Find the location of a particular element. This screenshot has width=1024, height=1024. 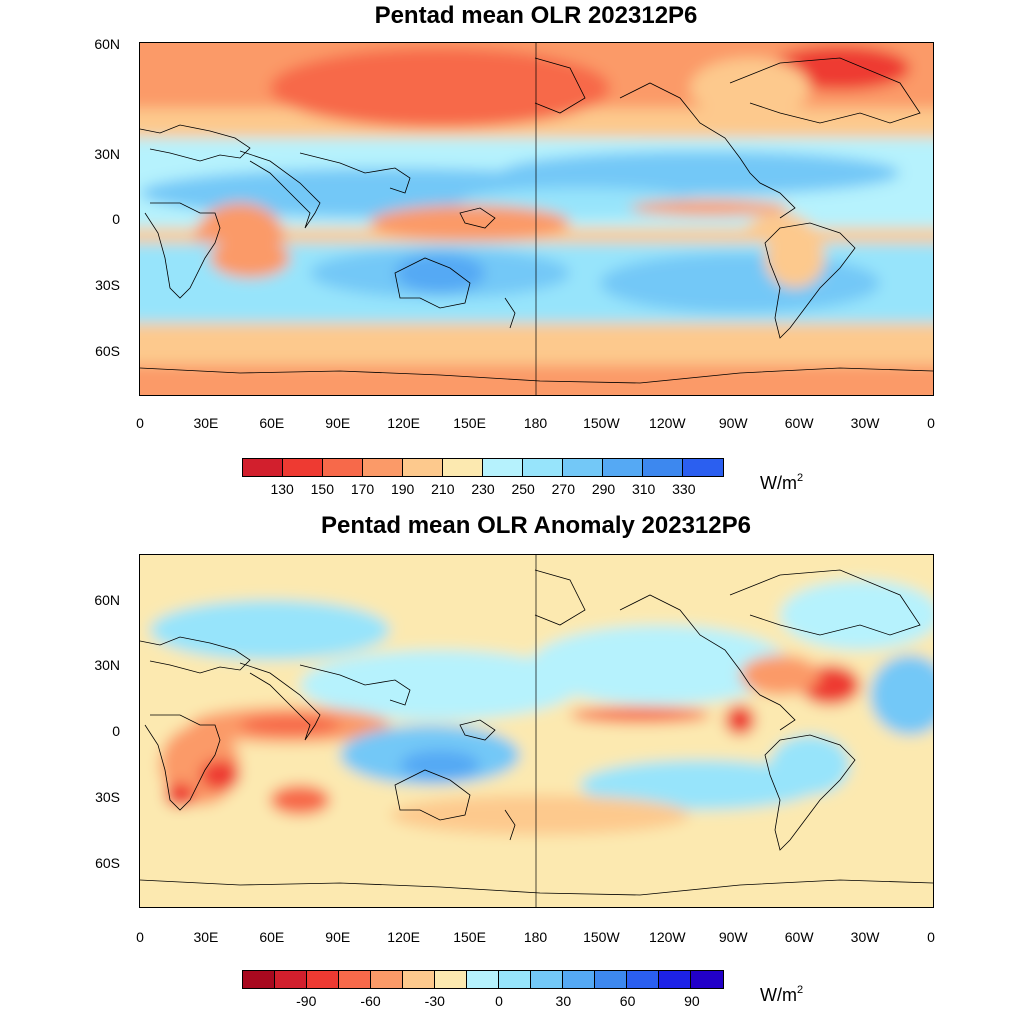

mean-map-title: Pentad mean OLR 202312P6 is located at coordinates (536, 15).